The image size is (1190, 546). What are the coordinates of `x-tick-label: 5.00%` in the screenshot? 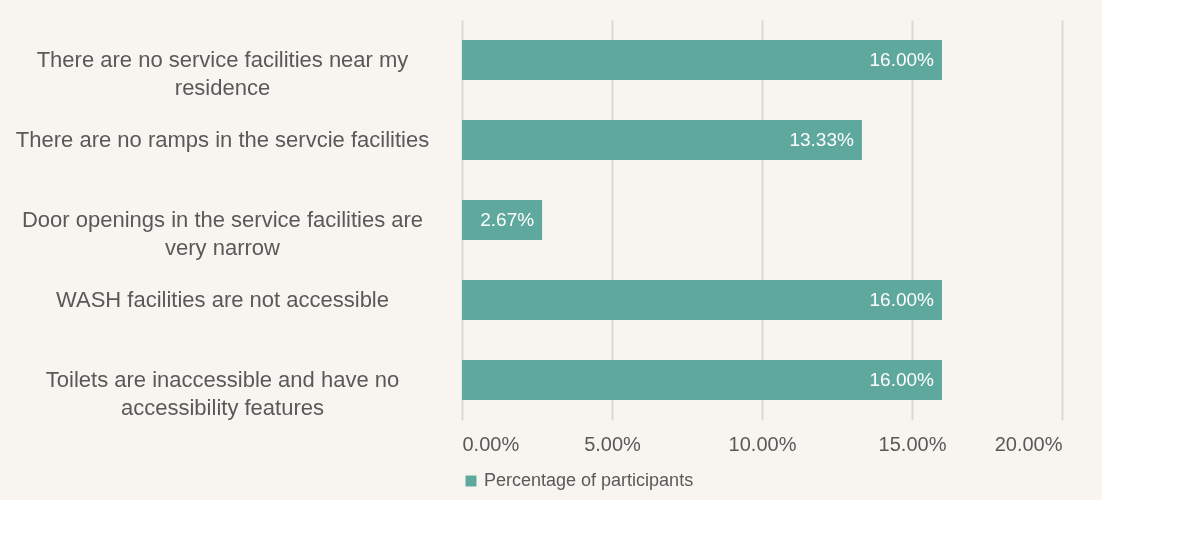 It's located at (613, 443).